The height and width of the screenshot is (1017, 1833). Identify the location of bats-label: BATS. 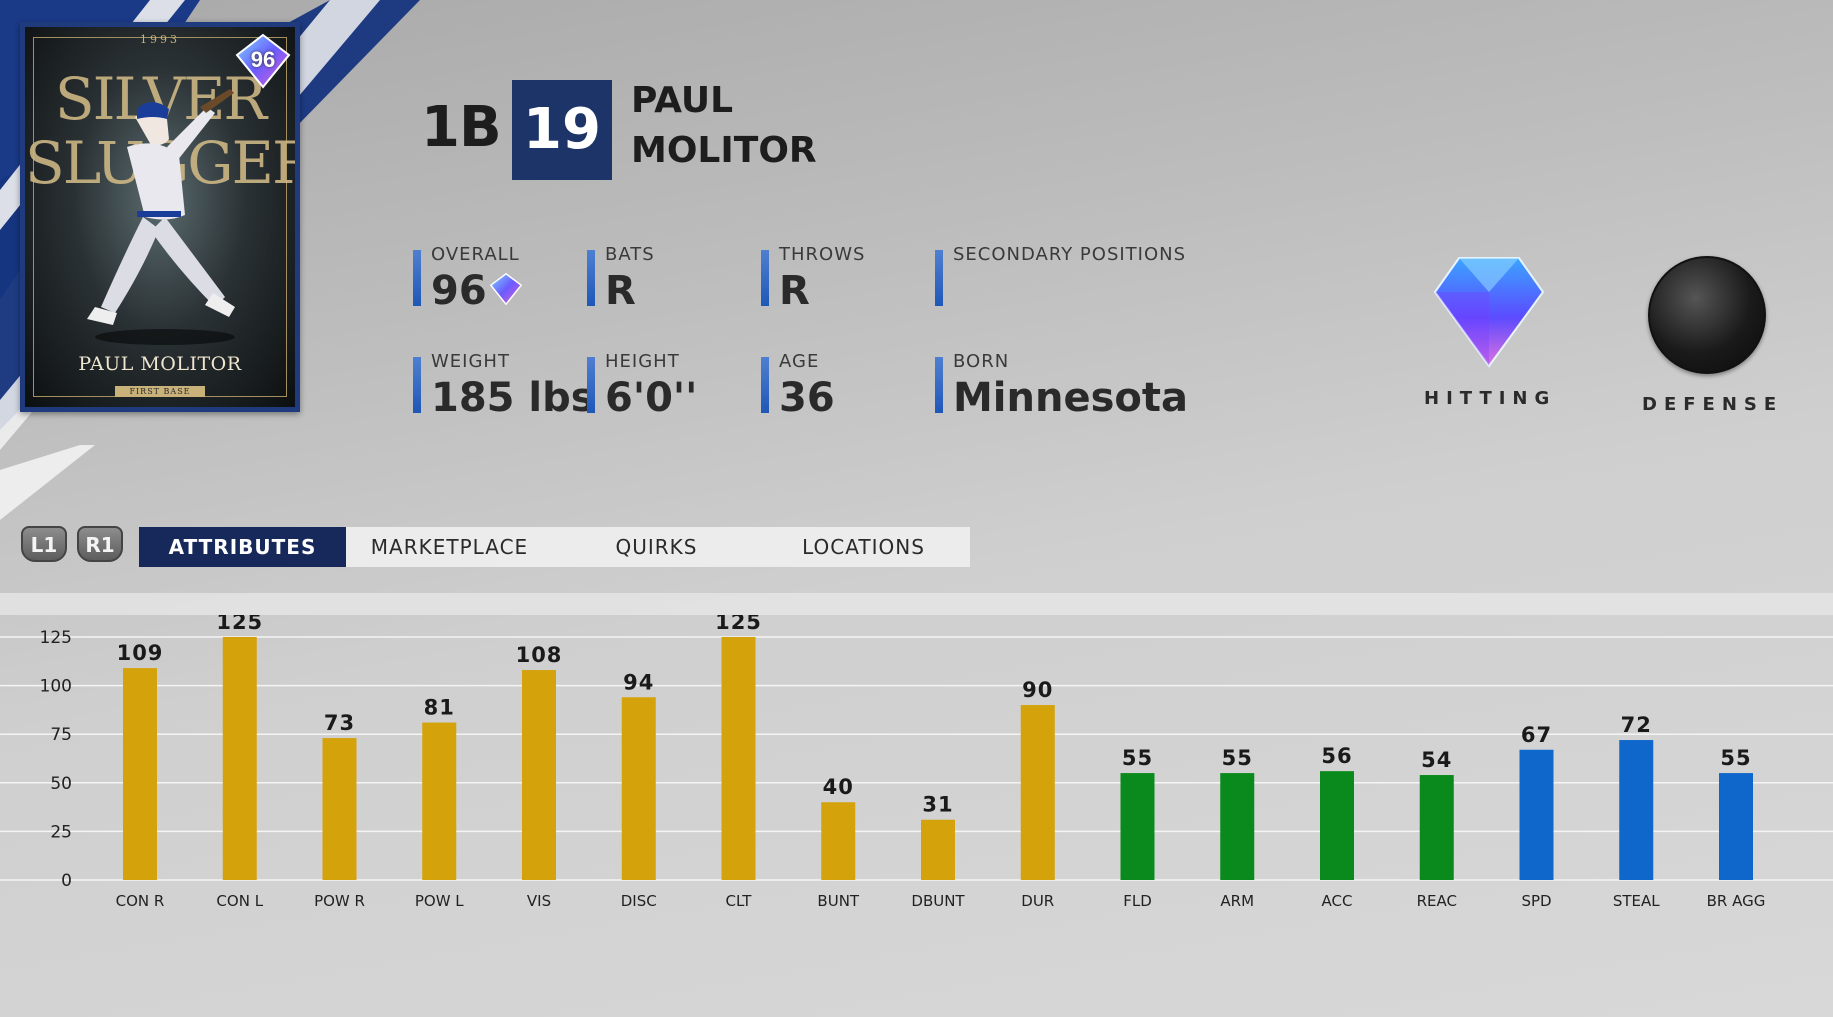
(630, 254).